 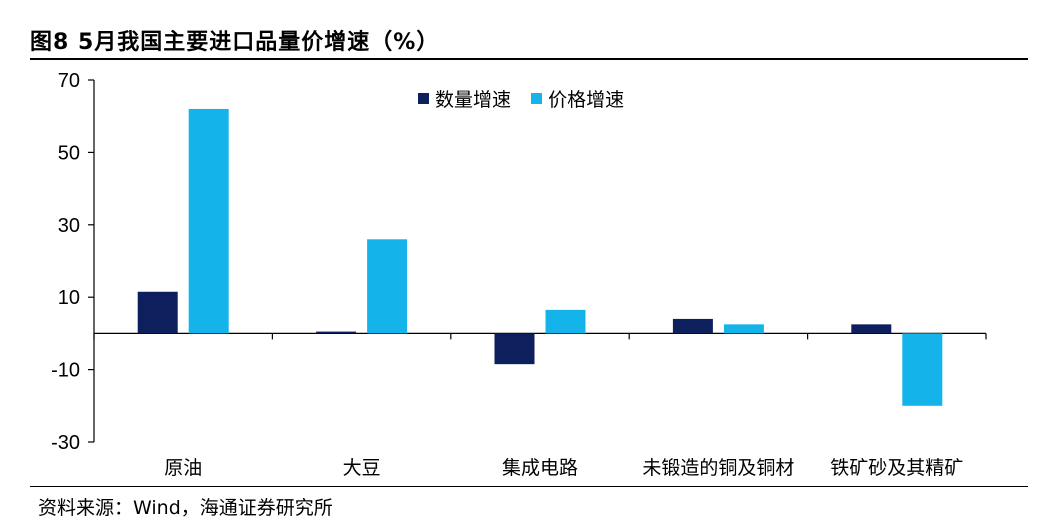 What do you see at coordinates (586, 100) in the screenshot?
I see `legend-label-price: 价格增速` at bounding box center [586, 100].